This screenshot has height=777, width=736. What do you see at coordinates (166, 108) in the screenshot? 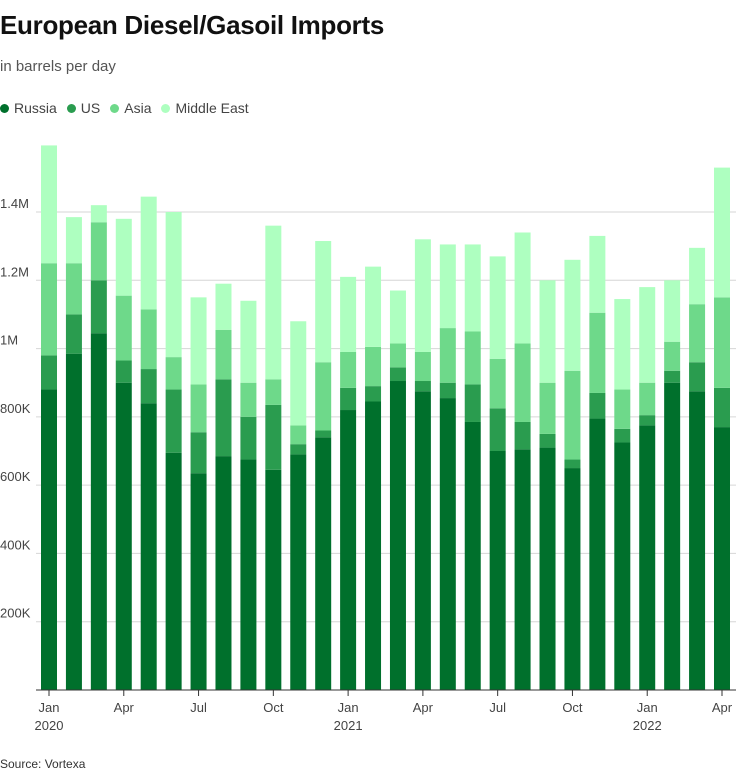
I see `legend-swatch-middle-east` at bounding box center [166, 108].